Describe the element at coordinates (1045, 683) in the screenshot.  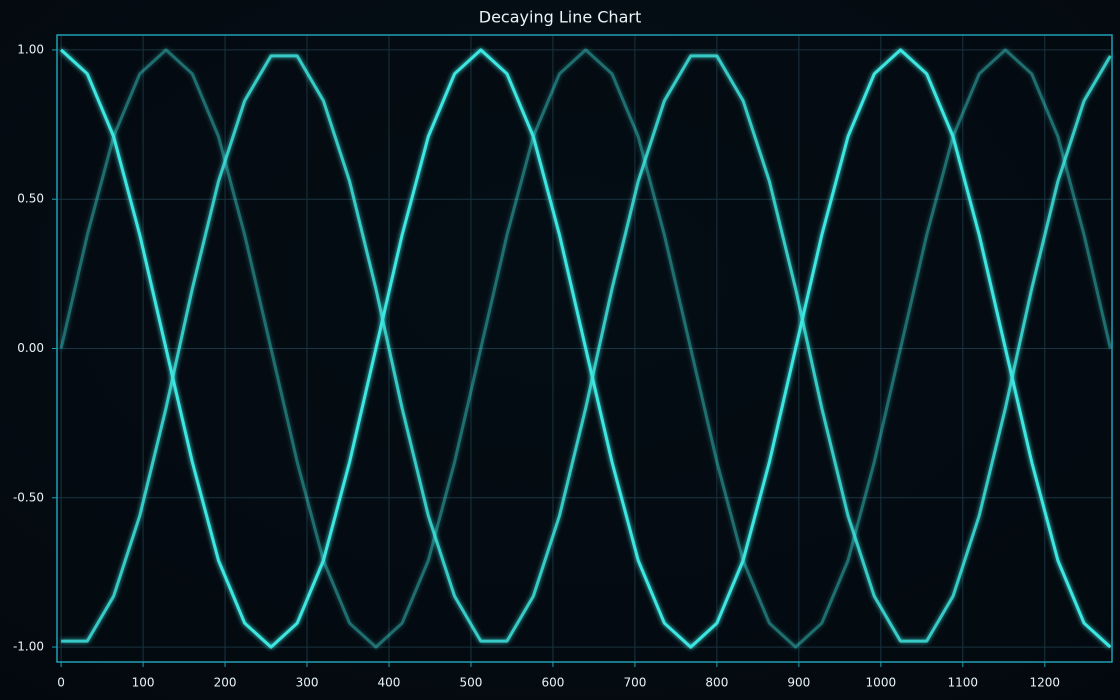
I see `x-tick-label: 1200` at that location.